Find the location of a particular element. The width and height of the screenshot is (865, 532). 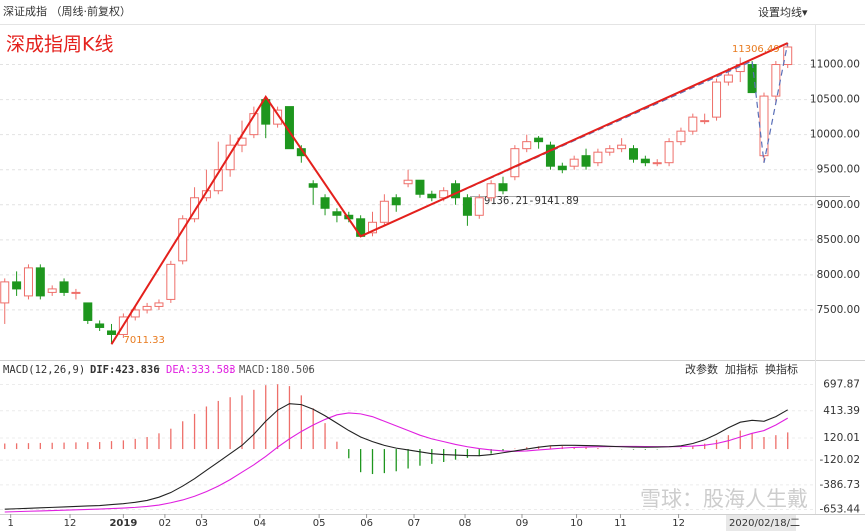

y-tick-label: -386.73 is located at coordinates (839, 485).